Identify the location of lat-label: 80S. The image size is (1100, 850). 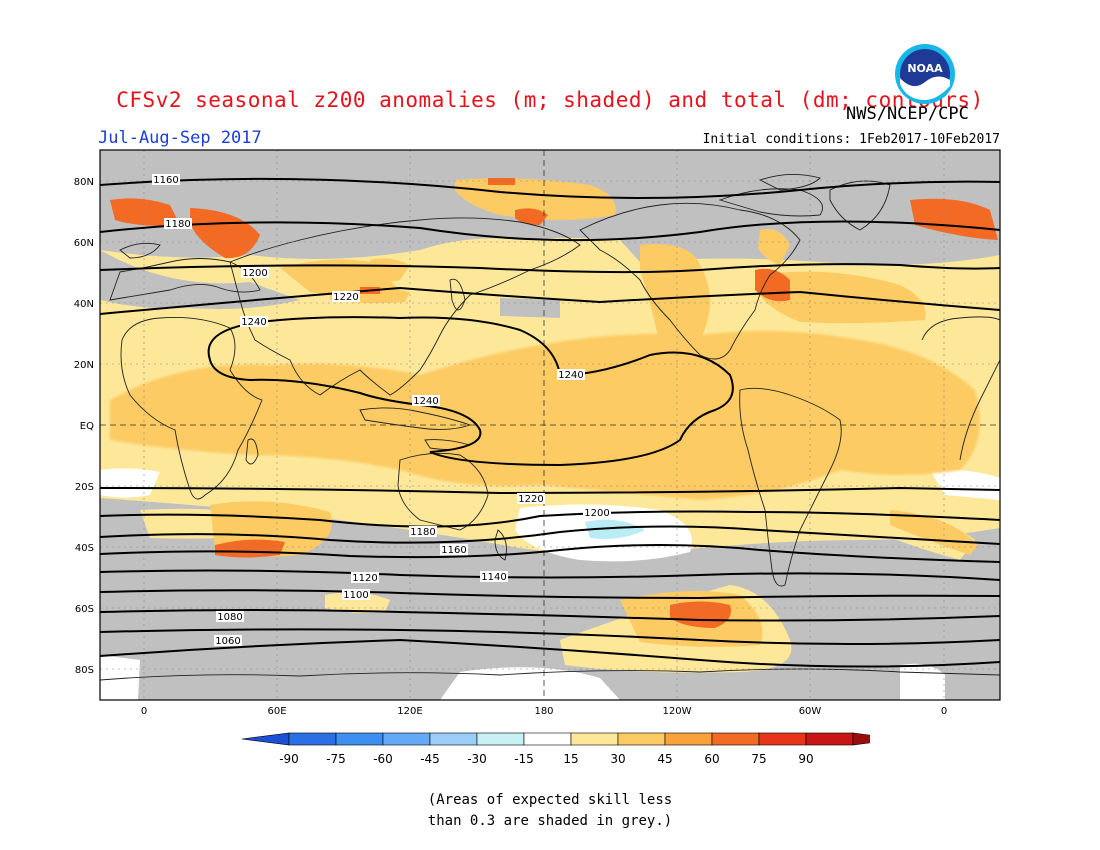
(84, 670).